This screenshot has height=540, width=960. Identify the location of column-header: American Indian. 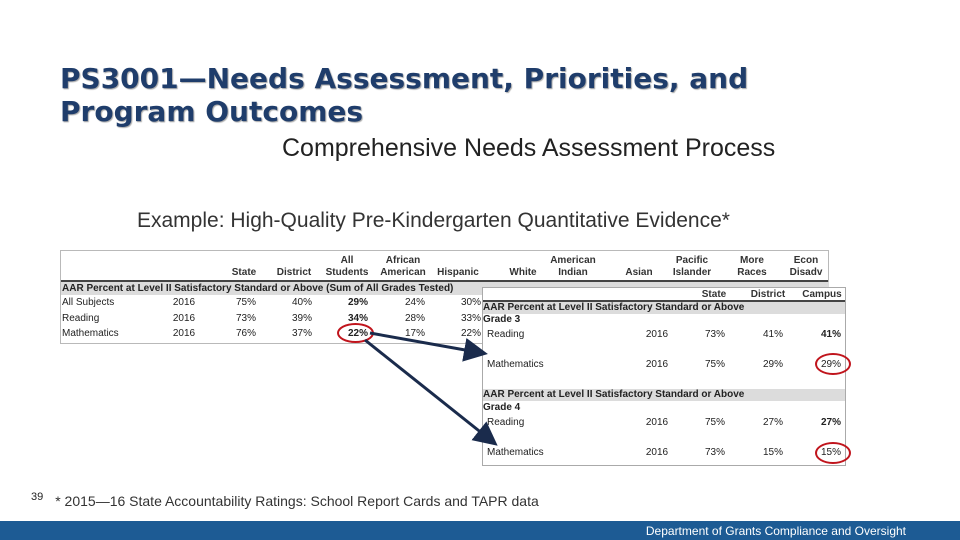
(573, 266).